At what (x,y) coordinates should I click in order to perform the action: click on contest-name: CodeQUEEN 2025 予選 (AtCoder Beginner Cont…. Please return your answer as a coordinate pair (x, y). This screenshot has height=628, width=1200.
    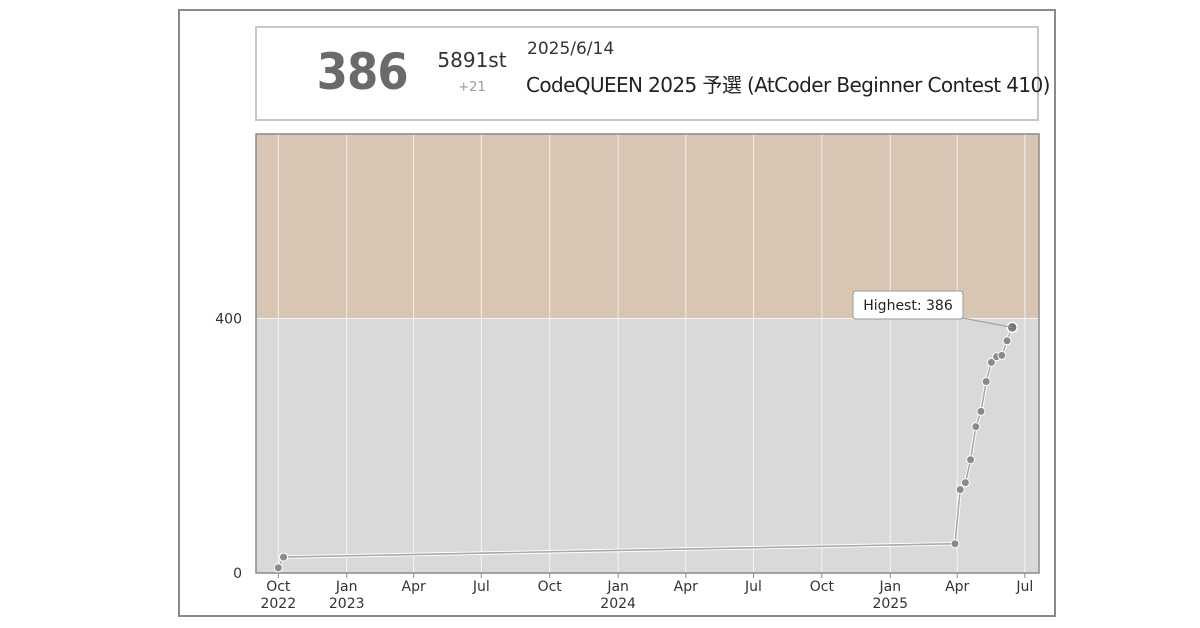
    Looking at the image, I should click on (788, 85).